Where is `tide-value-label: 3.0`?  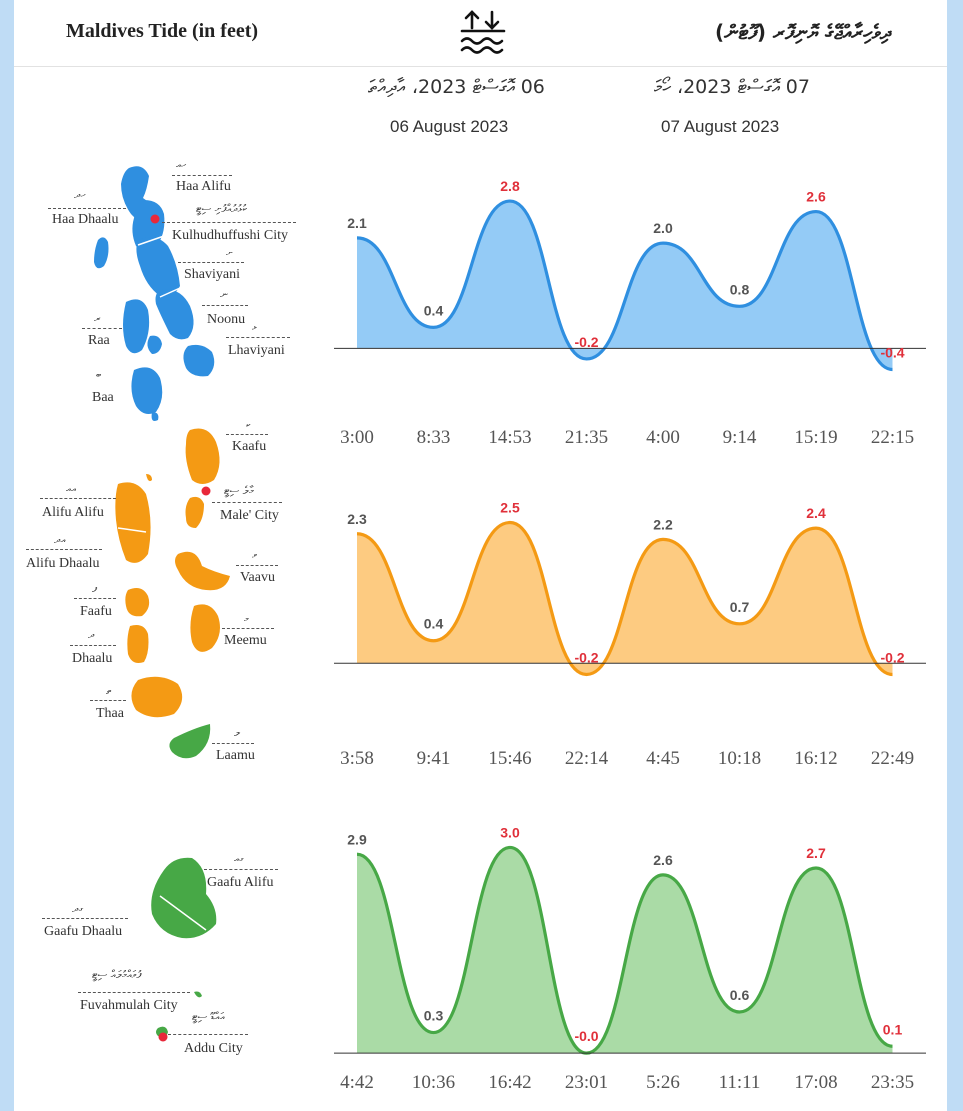
tide-value-label: 3.0 is located at coordinates (510, 832).